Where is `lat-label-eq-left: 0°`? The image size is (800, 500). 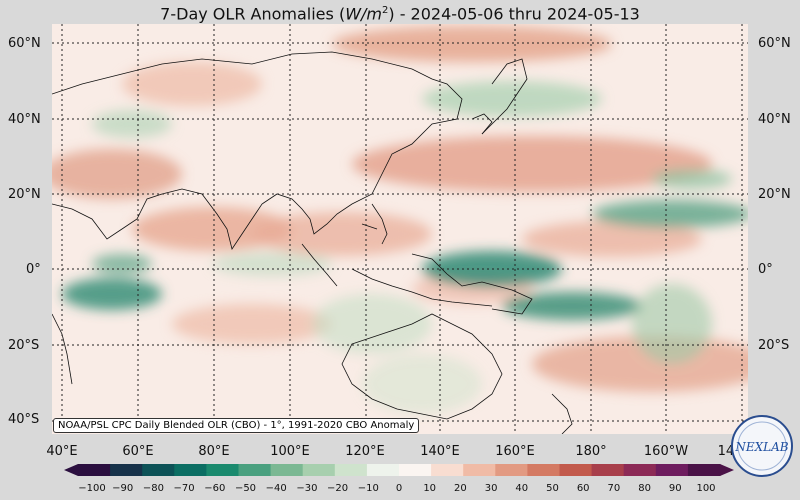
lat-label-eq-left: 0° is located at coordinates (33, 269).